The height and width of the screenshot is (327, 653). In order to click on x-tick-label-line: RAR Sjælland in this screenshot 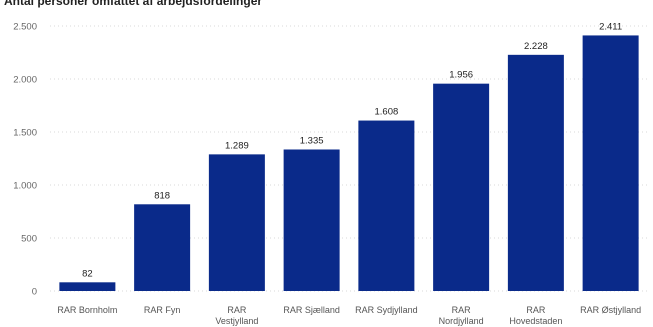, I will do `click(311, 310)`.